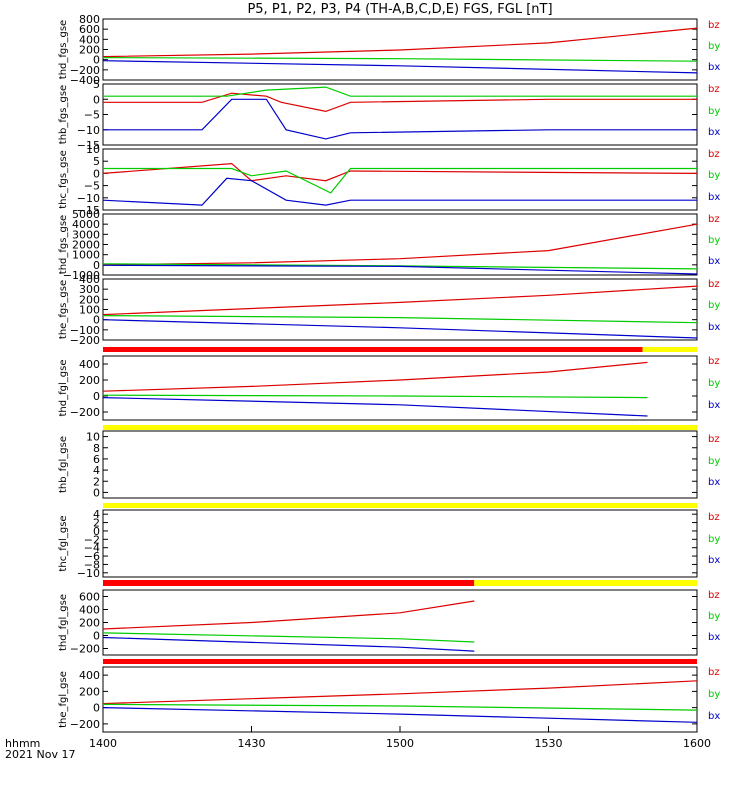 This screenshot has width=750, height=800. I want to click on y-tick-label: 2, so click(96, 523).